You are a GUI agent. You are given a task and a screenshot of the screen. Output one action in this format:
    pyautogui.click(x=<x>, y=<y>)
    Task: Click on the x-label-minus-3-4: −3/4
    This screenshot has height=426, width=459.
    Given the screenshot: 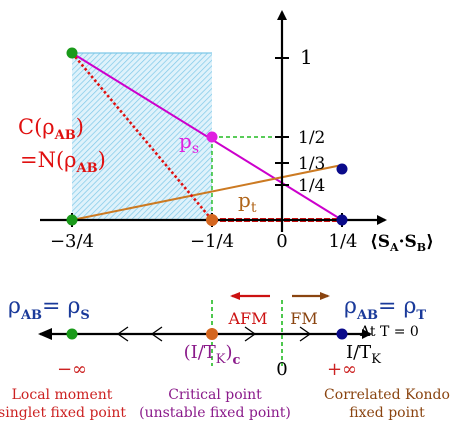 What is the action you would take?
    pyautogui.click(x=72, y=241)
    